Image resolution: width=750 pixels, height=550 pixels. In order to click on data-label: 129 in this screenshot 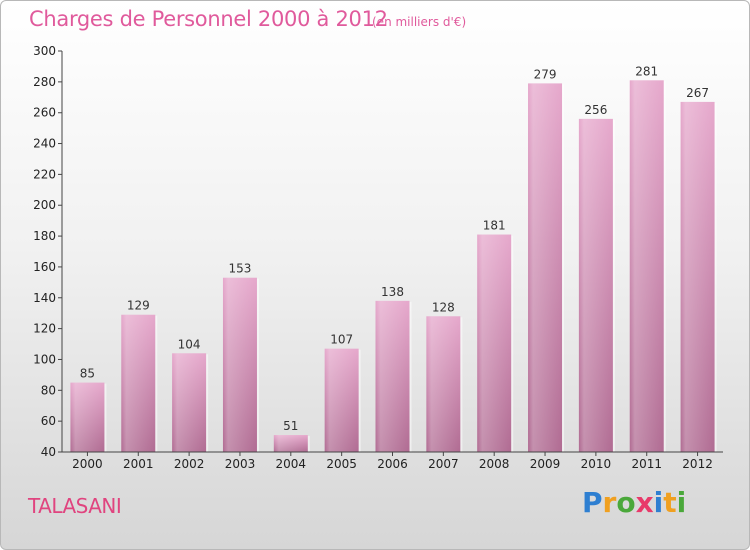, I will do `click(138, 306)`.